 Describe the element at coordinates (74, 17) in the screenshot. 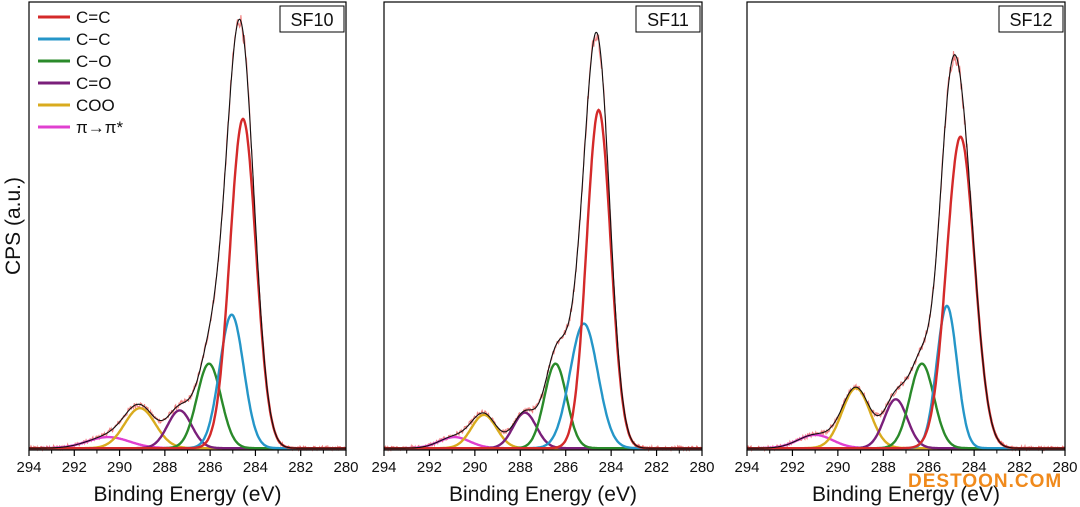

I see `legend-item: C=C` at that location.